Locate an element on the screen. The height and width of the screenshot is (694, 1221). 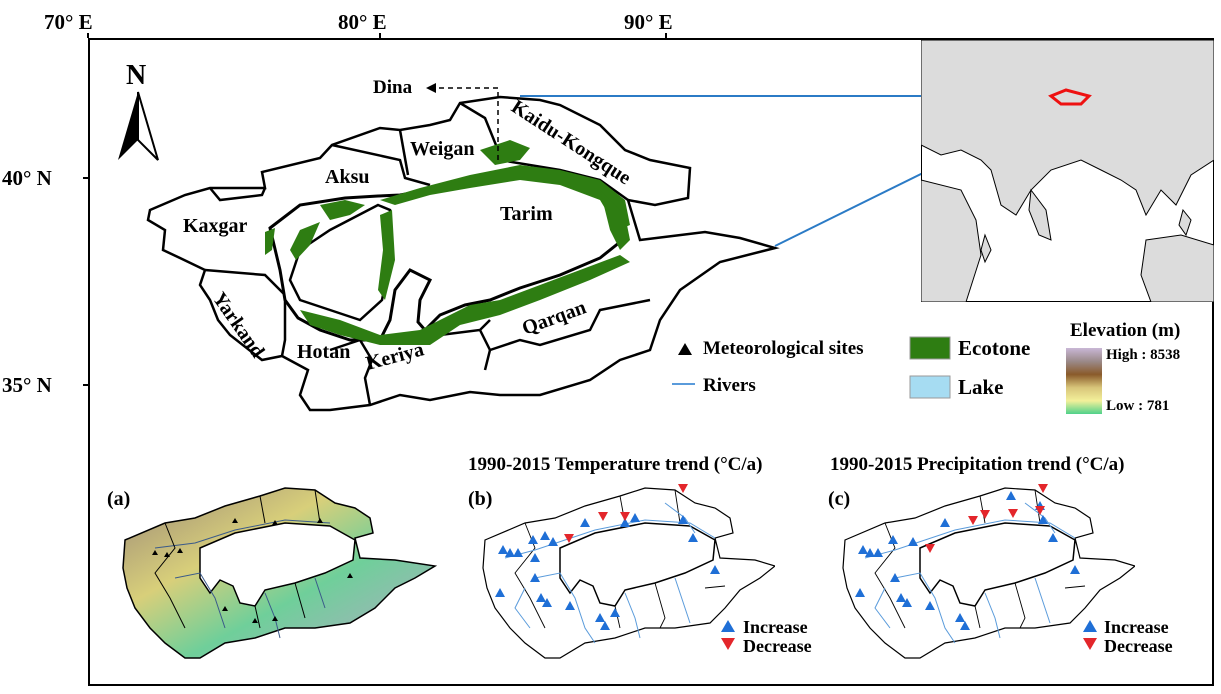
legend-ecotone-swatch is located at coordinates (930, 348).